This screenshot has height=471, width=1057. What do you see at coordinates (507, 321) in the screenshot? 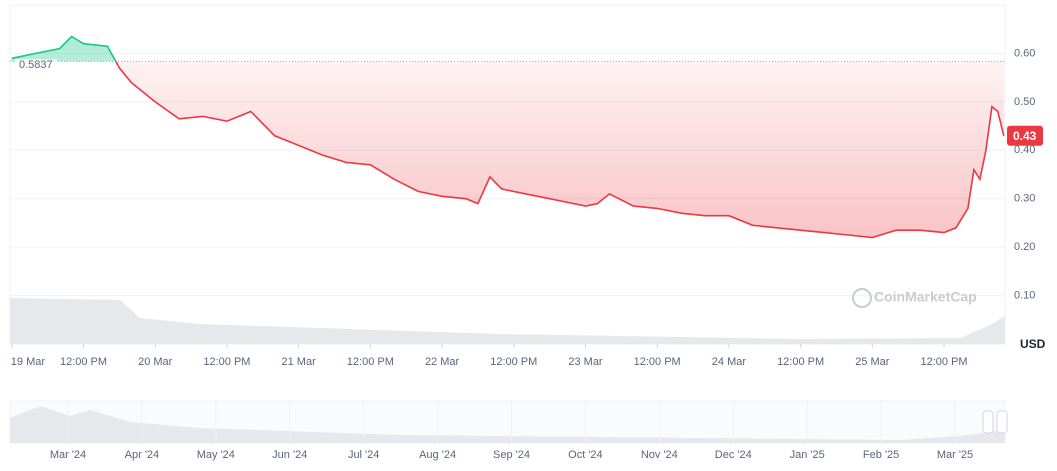
I see `volume-area` at bounding box center [507, 321].